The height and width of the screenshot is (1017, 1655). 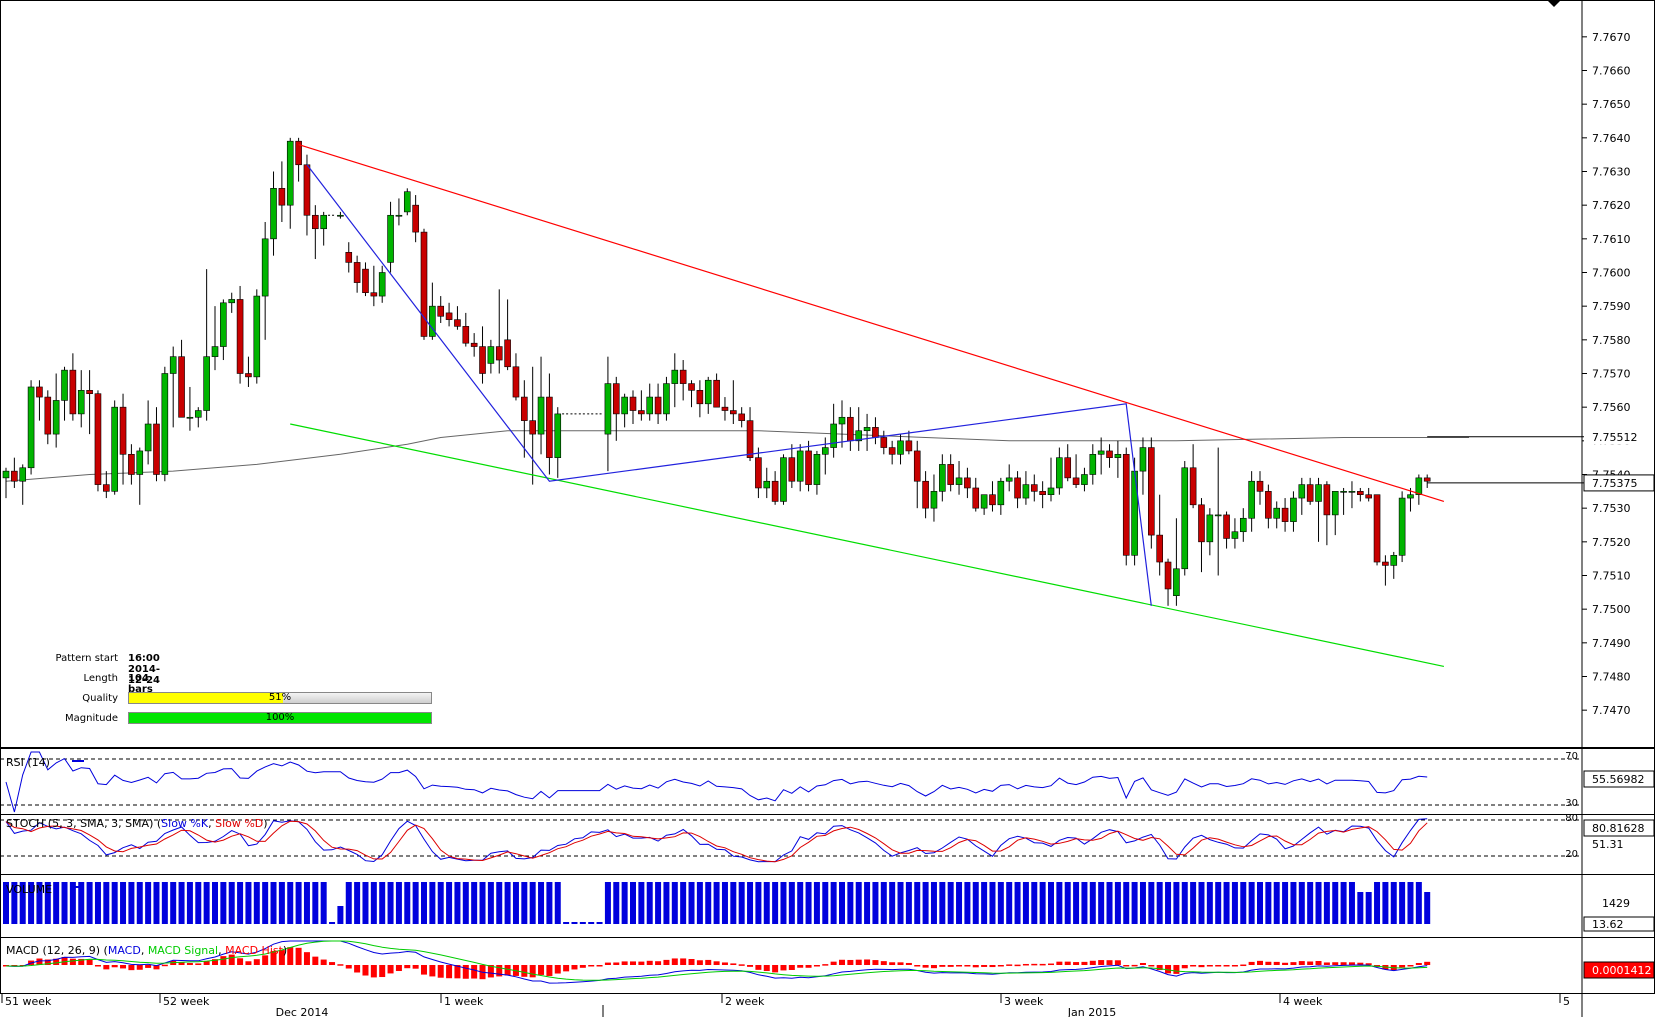 I want to click on macd-legend: MACD, so click(x=124, y=950).